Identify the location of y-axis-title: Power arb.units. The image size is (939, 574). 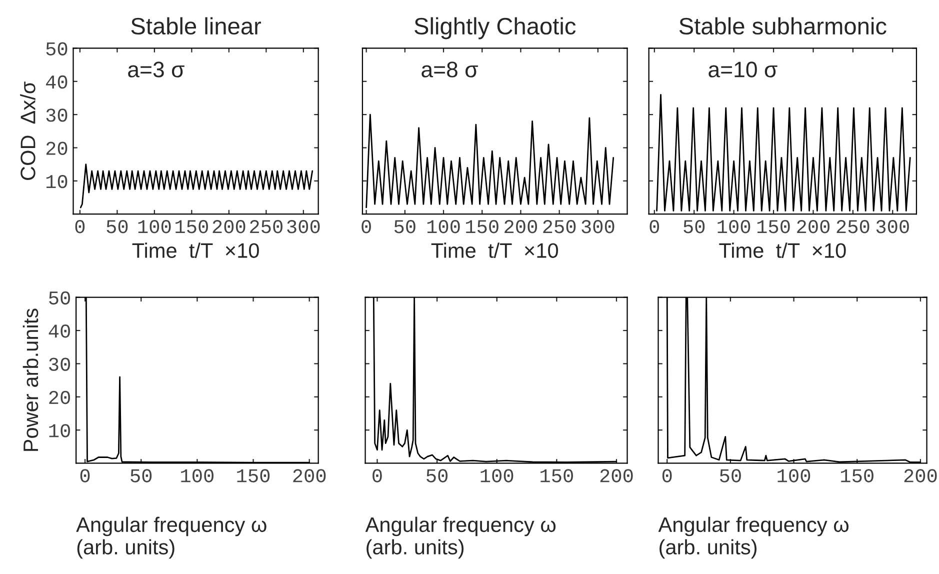
(30, 379).